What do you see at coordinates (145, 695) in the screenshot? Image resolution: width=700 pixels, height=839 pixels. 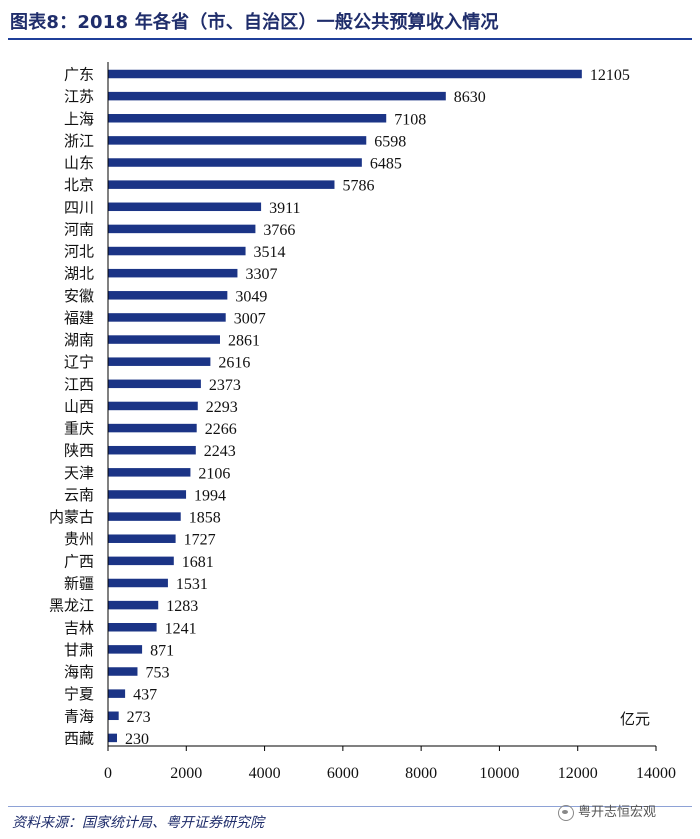 I see `value-label: 437` at bounding box center [145, 695].